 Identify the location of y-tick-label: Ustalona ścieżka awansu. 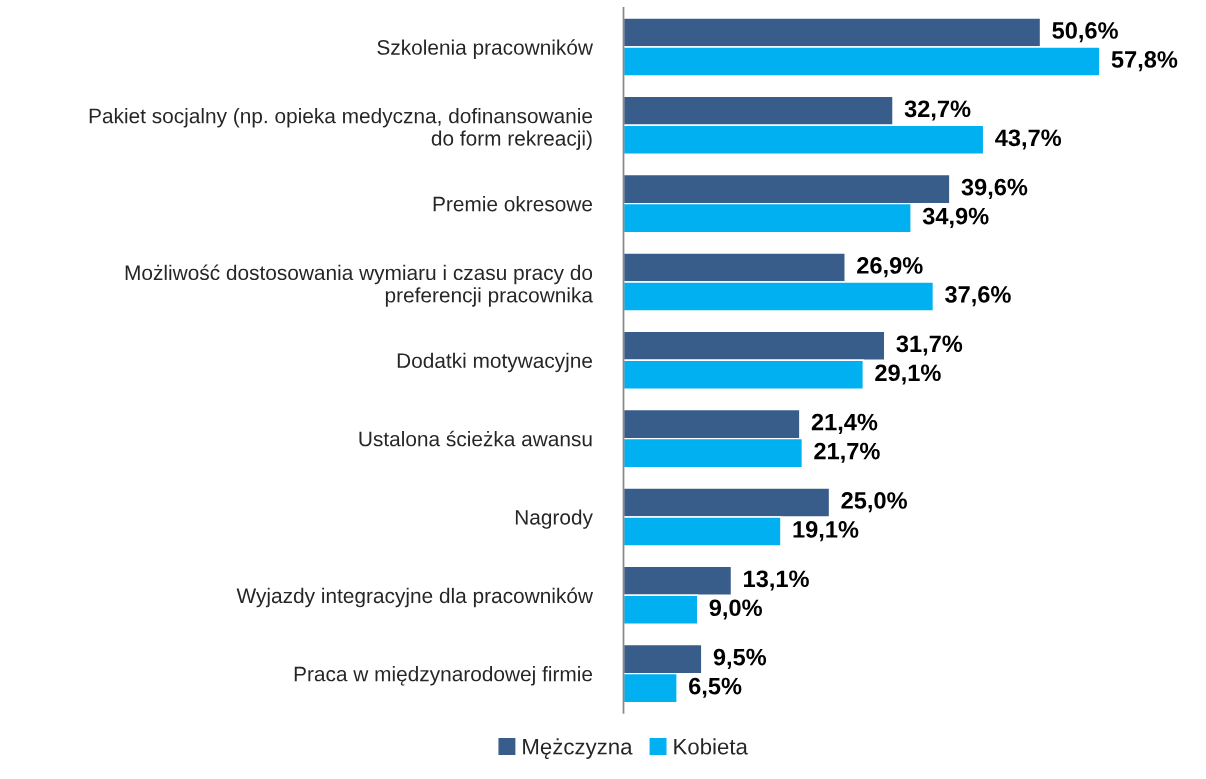
(475, 438).